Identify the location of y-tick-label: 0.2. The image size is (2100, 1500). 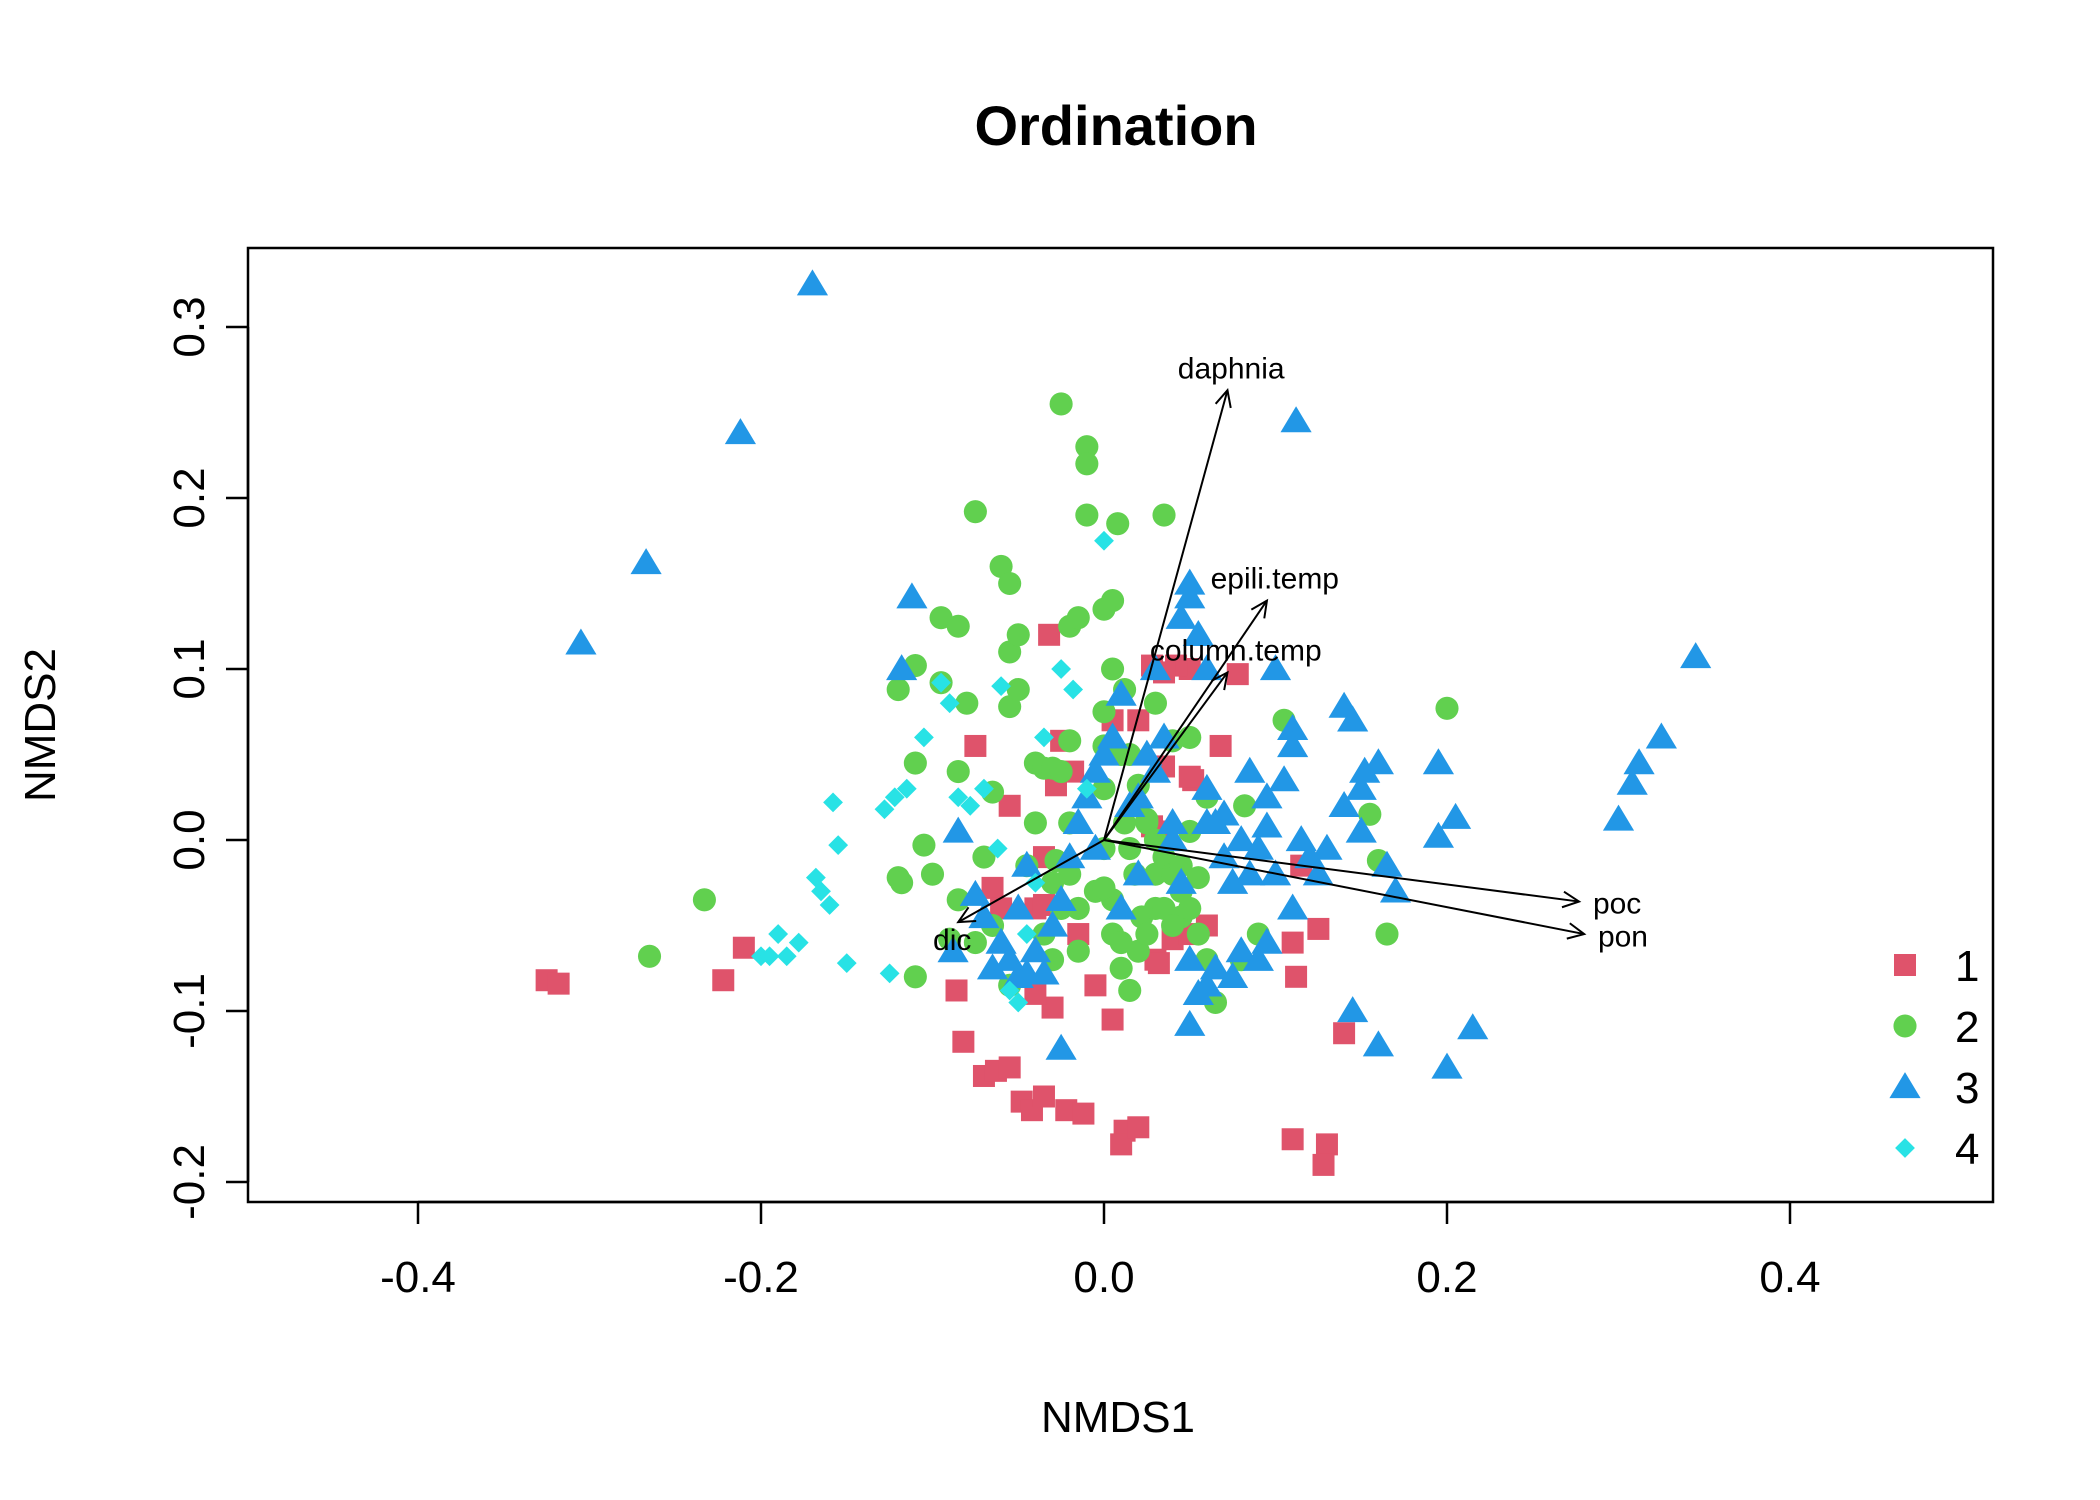
(189, 497).